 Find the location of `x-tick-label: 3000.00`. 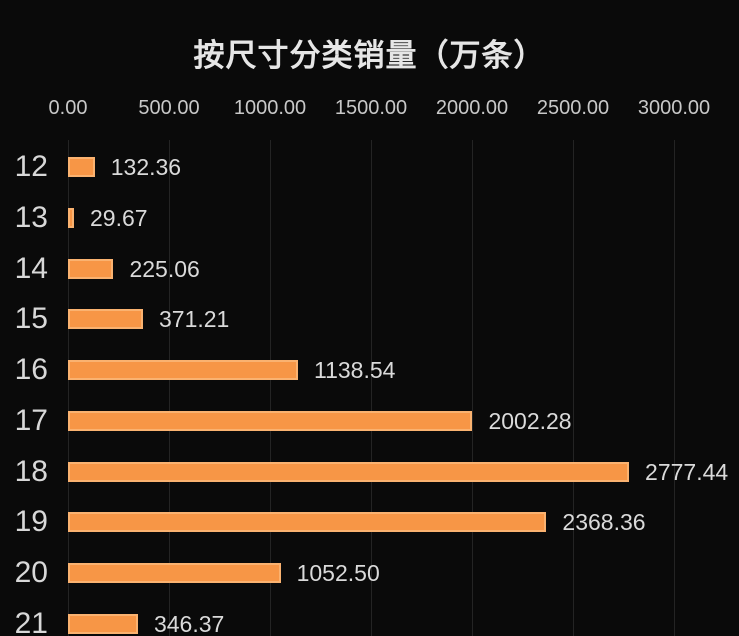

x-tick-label: 3000.00 is located at coordinates (674, 108).